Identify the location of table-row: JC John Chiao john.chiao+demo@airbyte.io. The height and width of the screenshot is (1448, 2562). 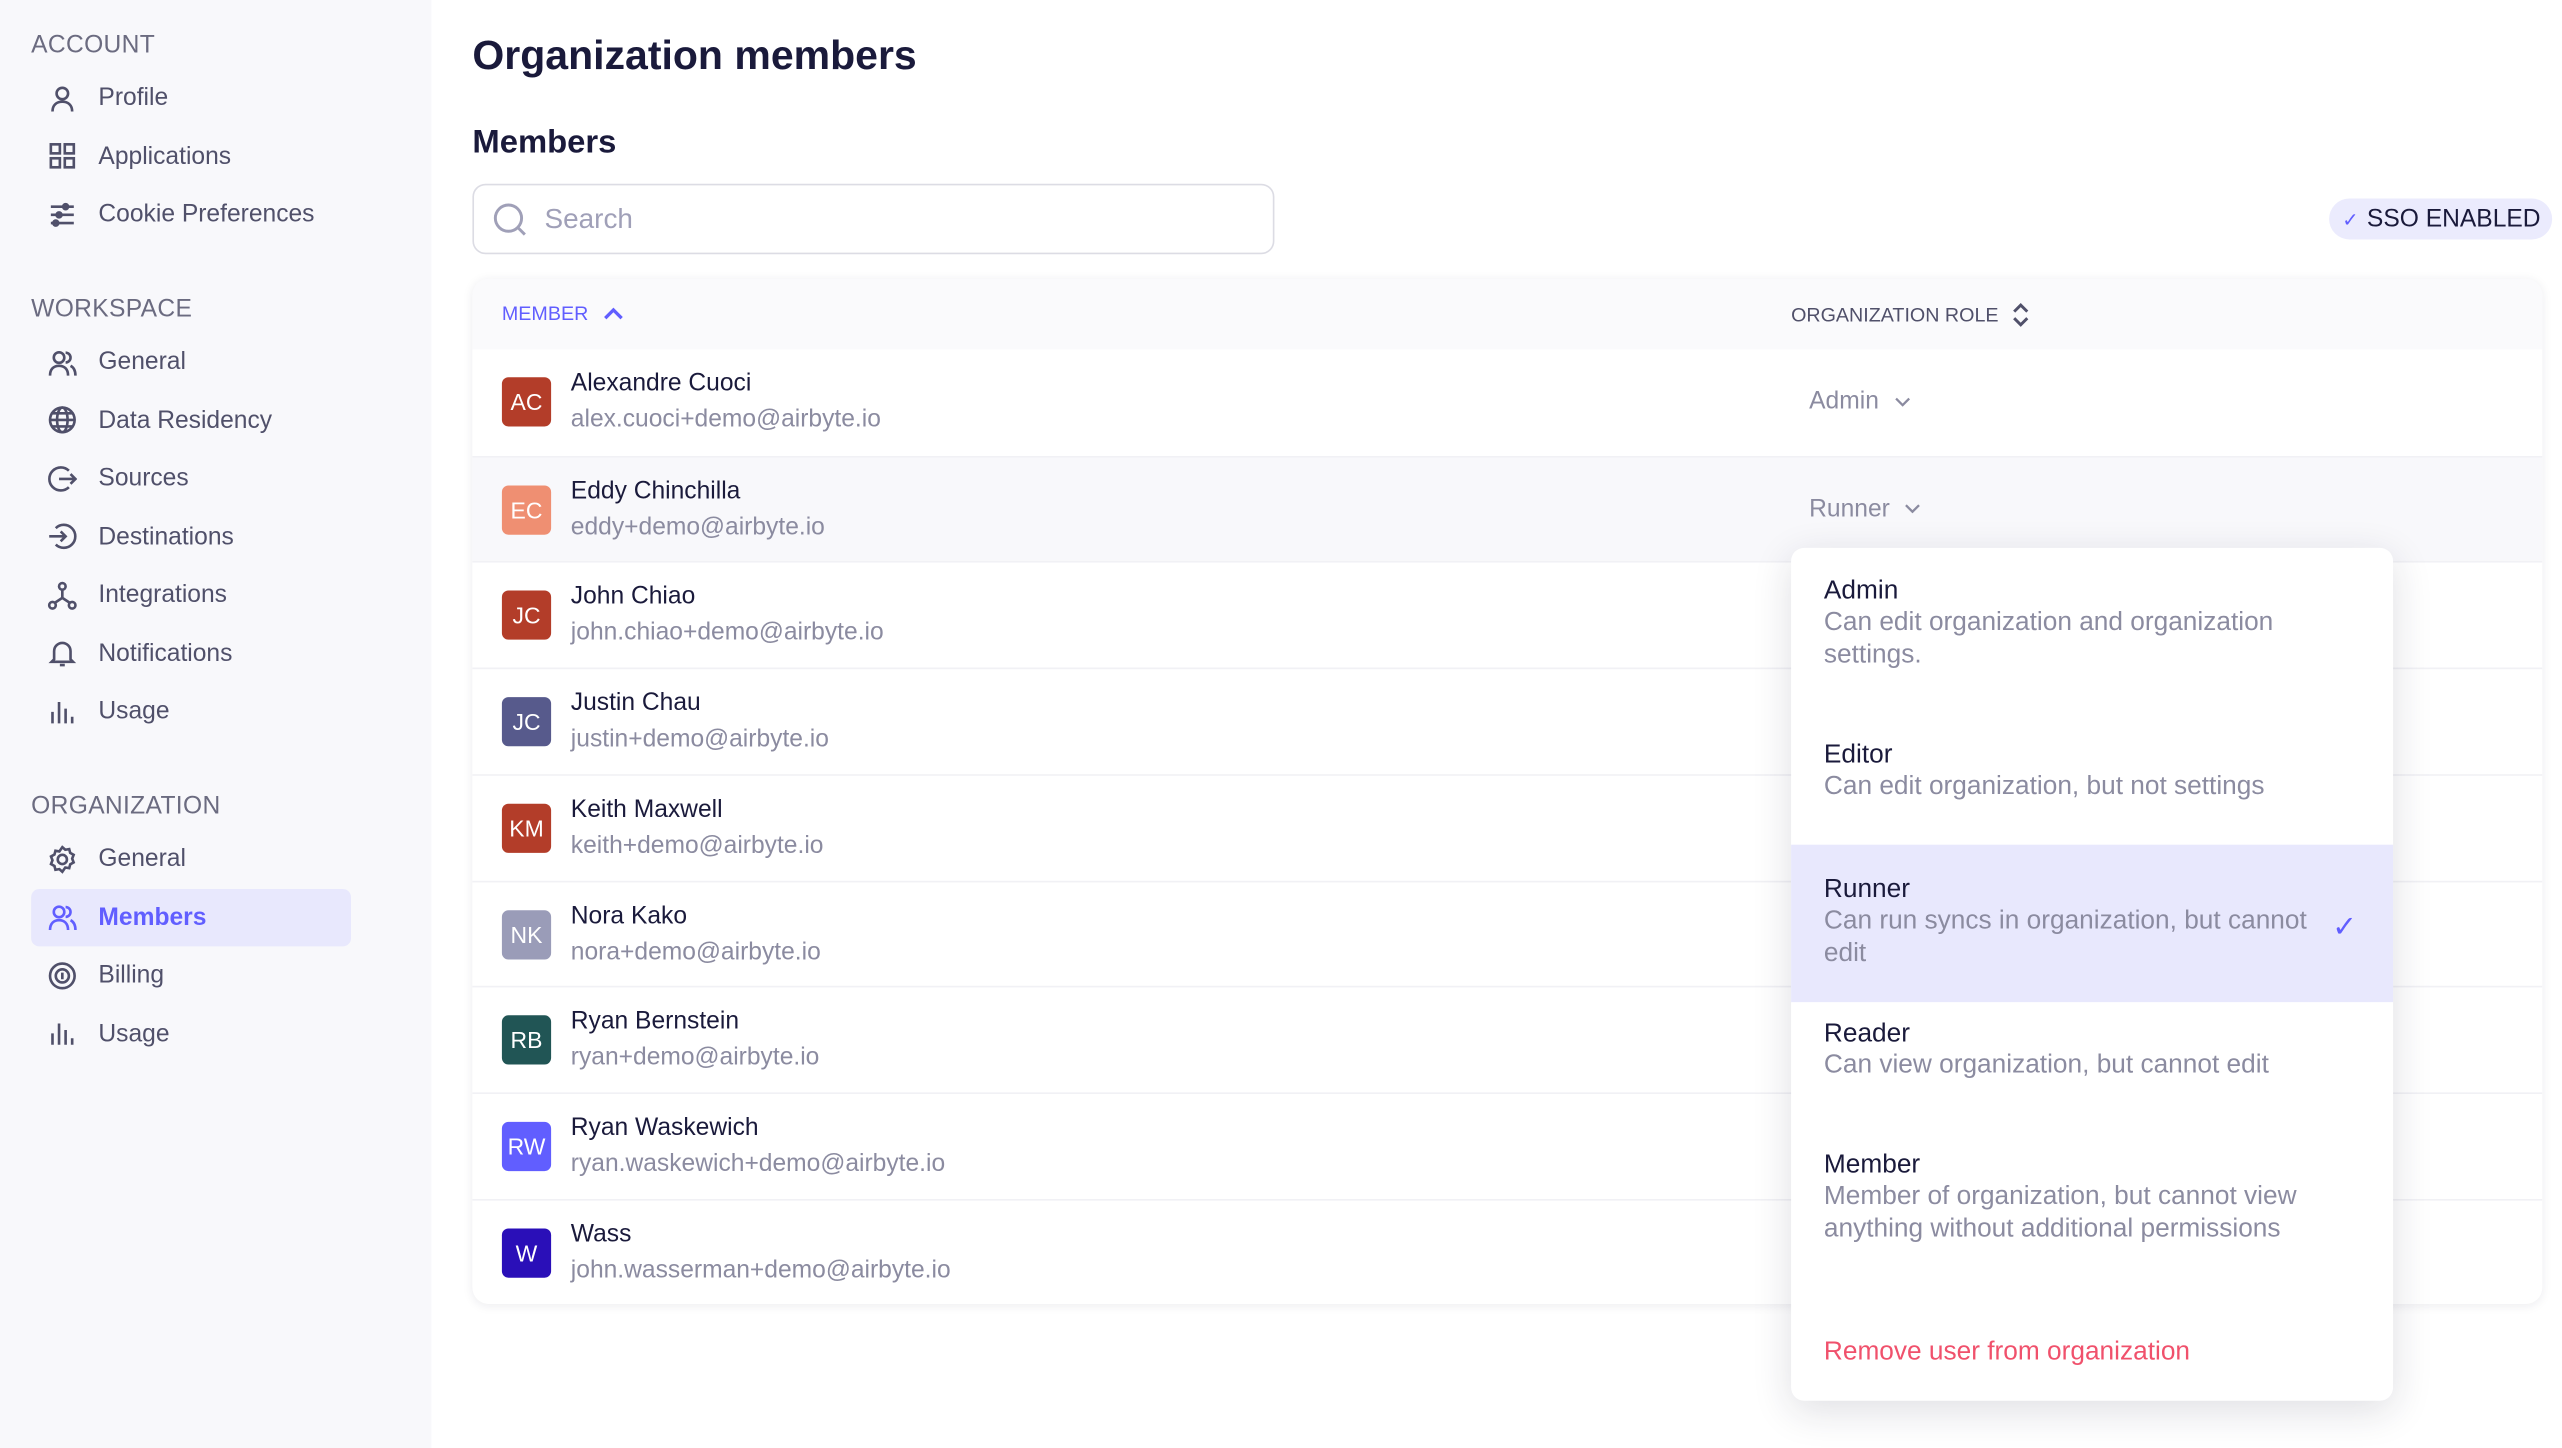
(1507, 614).